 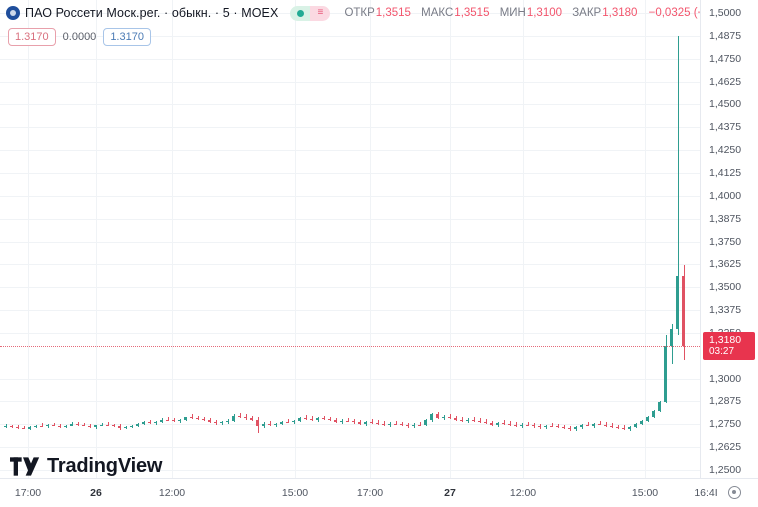 What do you see at coordinates (725, 35) in the screenshot?
I see `price-axis-tick: 1,4875` at bounding box center [725, 35].